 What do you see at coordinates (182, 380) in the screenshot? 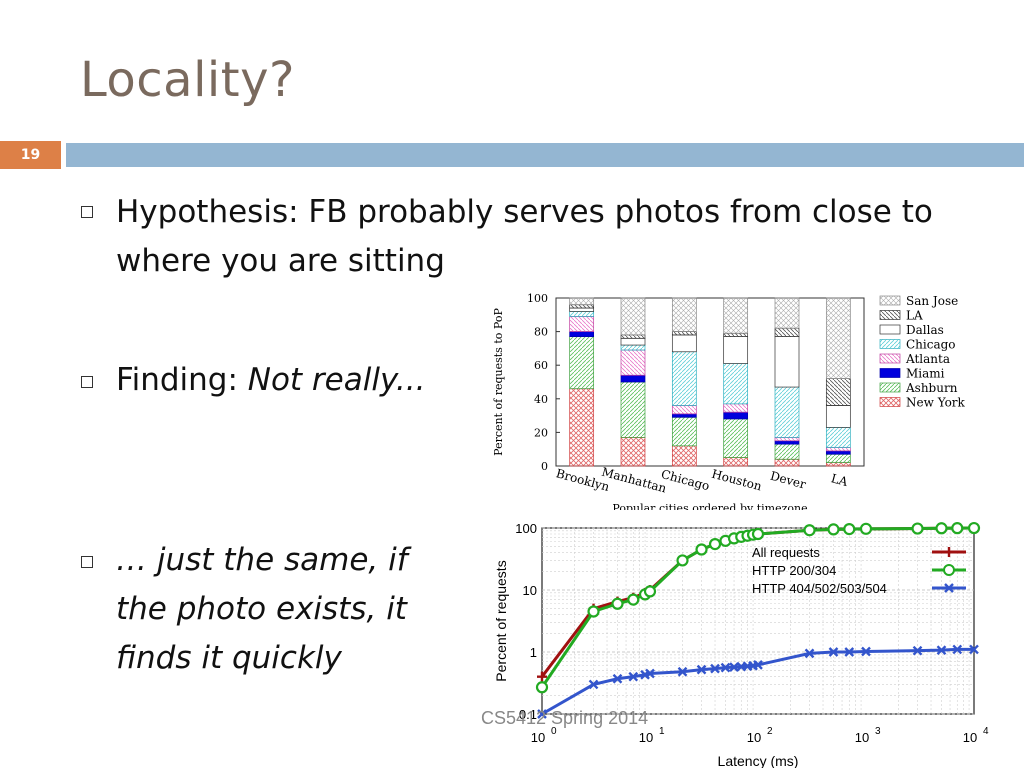
I see `finding-prefix: Finding:` at bounding box center [182, 380].